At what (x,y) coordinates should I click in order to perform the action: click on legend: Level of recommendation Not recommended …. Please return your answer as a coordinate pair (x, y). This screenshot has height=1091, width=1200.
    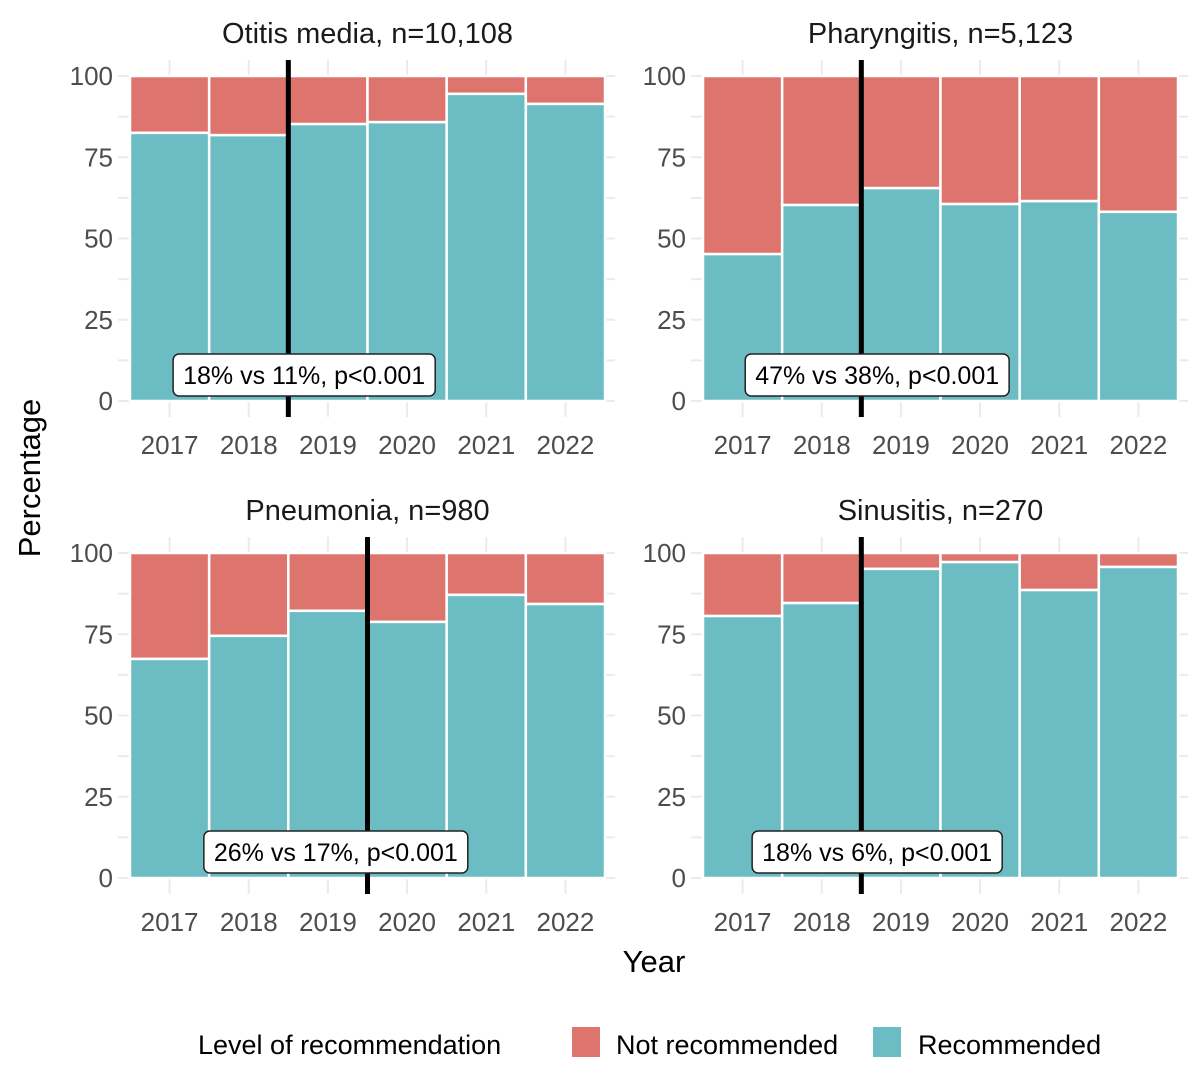
    Looking at the image, I should click on (649, 1043).